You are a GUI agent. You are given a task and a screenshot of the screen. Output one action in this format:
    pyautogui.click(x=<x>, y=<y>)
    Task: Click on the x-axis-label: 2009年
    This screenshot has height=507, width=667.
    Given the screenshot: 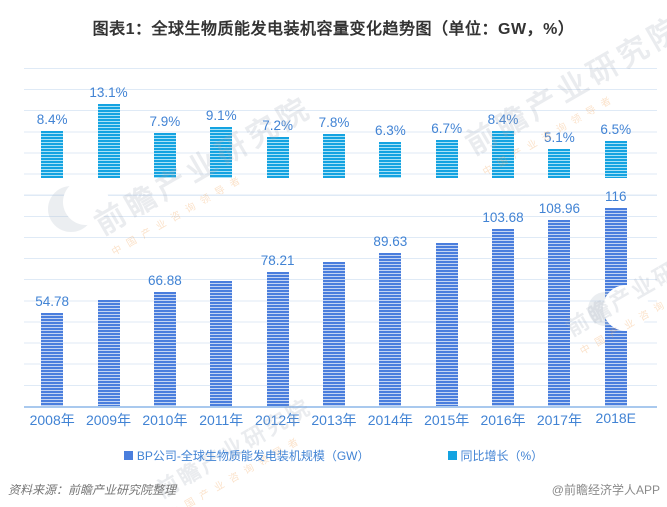 What is the action you would take?
    pyautogui.click(x=108, y=420)
    